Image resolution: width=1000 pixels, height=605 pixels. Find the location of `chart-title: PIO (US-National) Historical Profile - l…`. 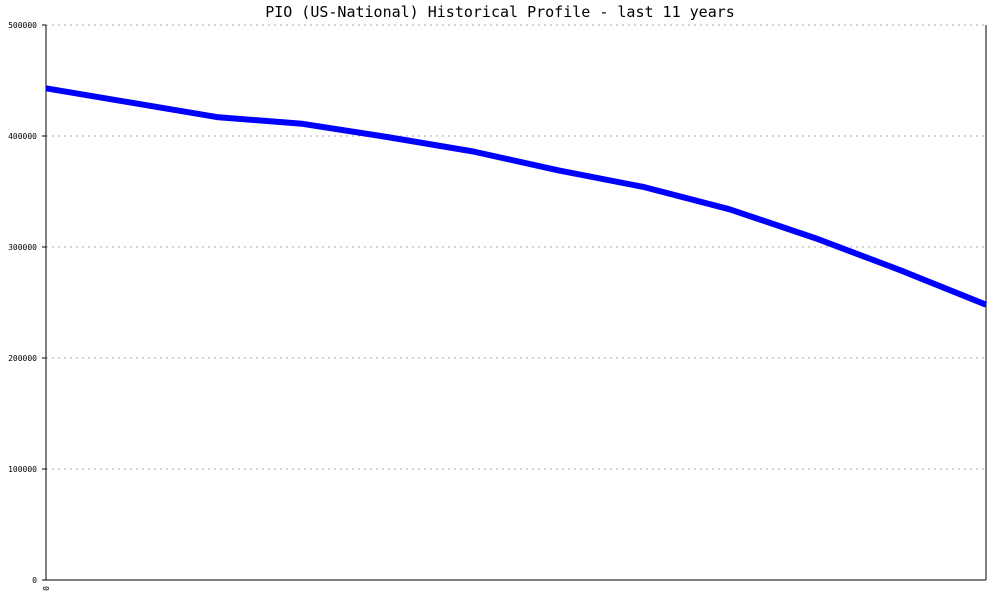

chart-title: PIO (US-National) Historical Profile - l… is located at coordinates (500, 12).